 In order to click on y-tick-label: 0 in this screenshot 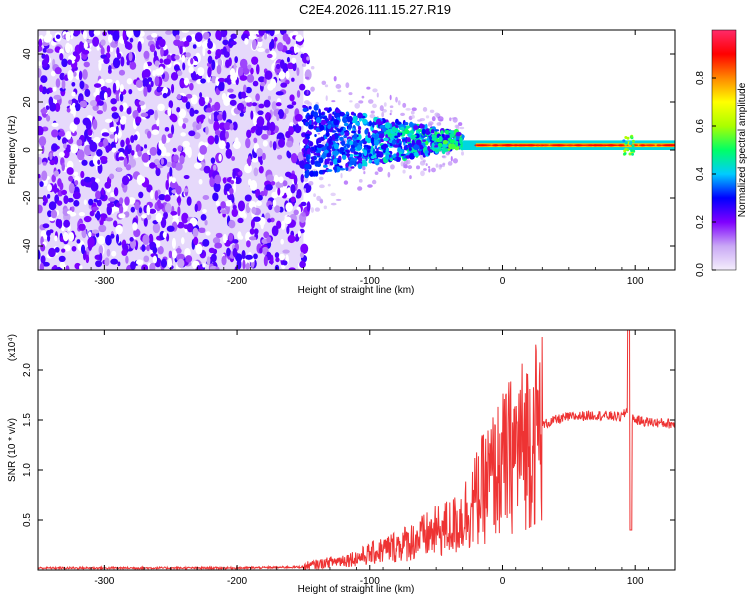, I will do `click(27, 150)`.